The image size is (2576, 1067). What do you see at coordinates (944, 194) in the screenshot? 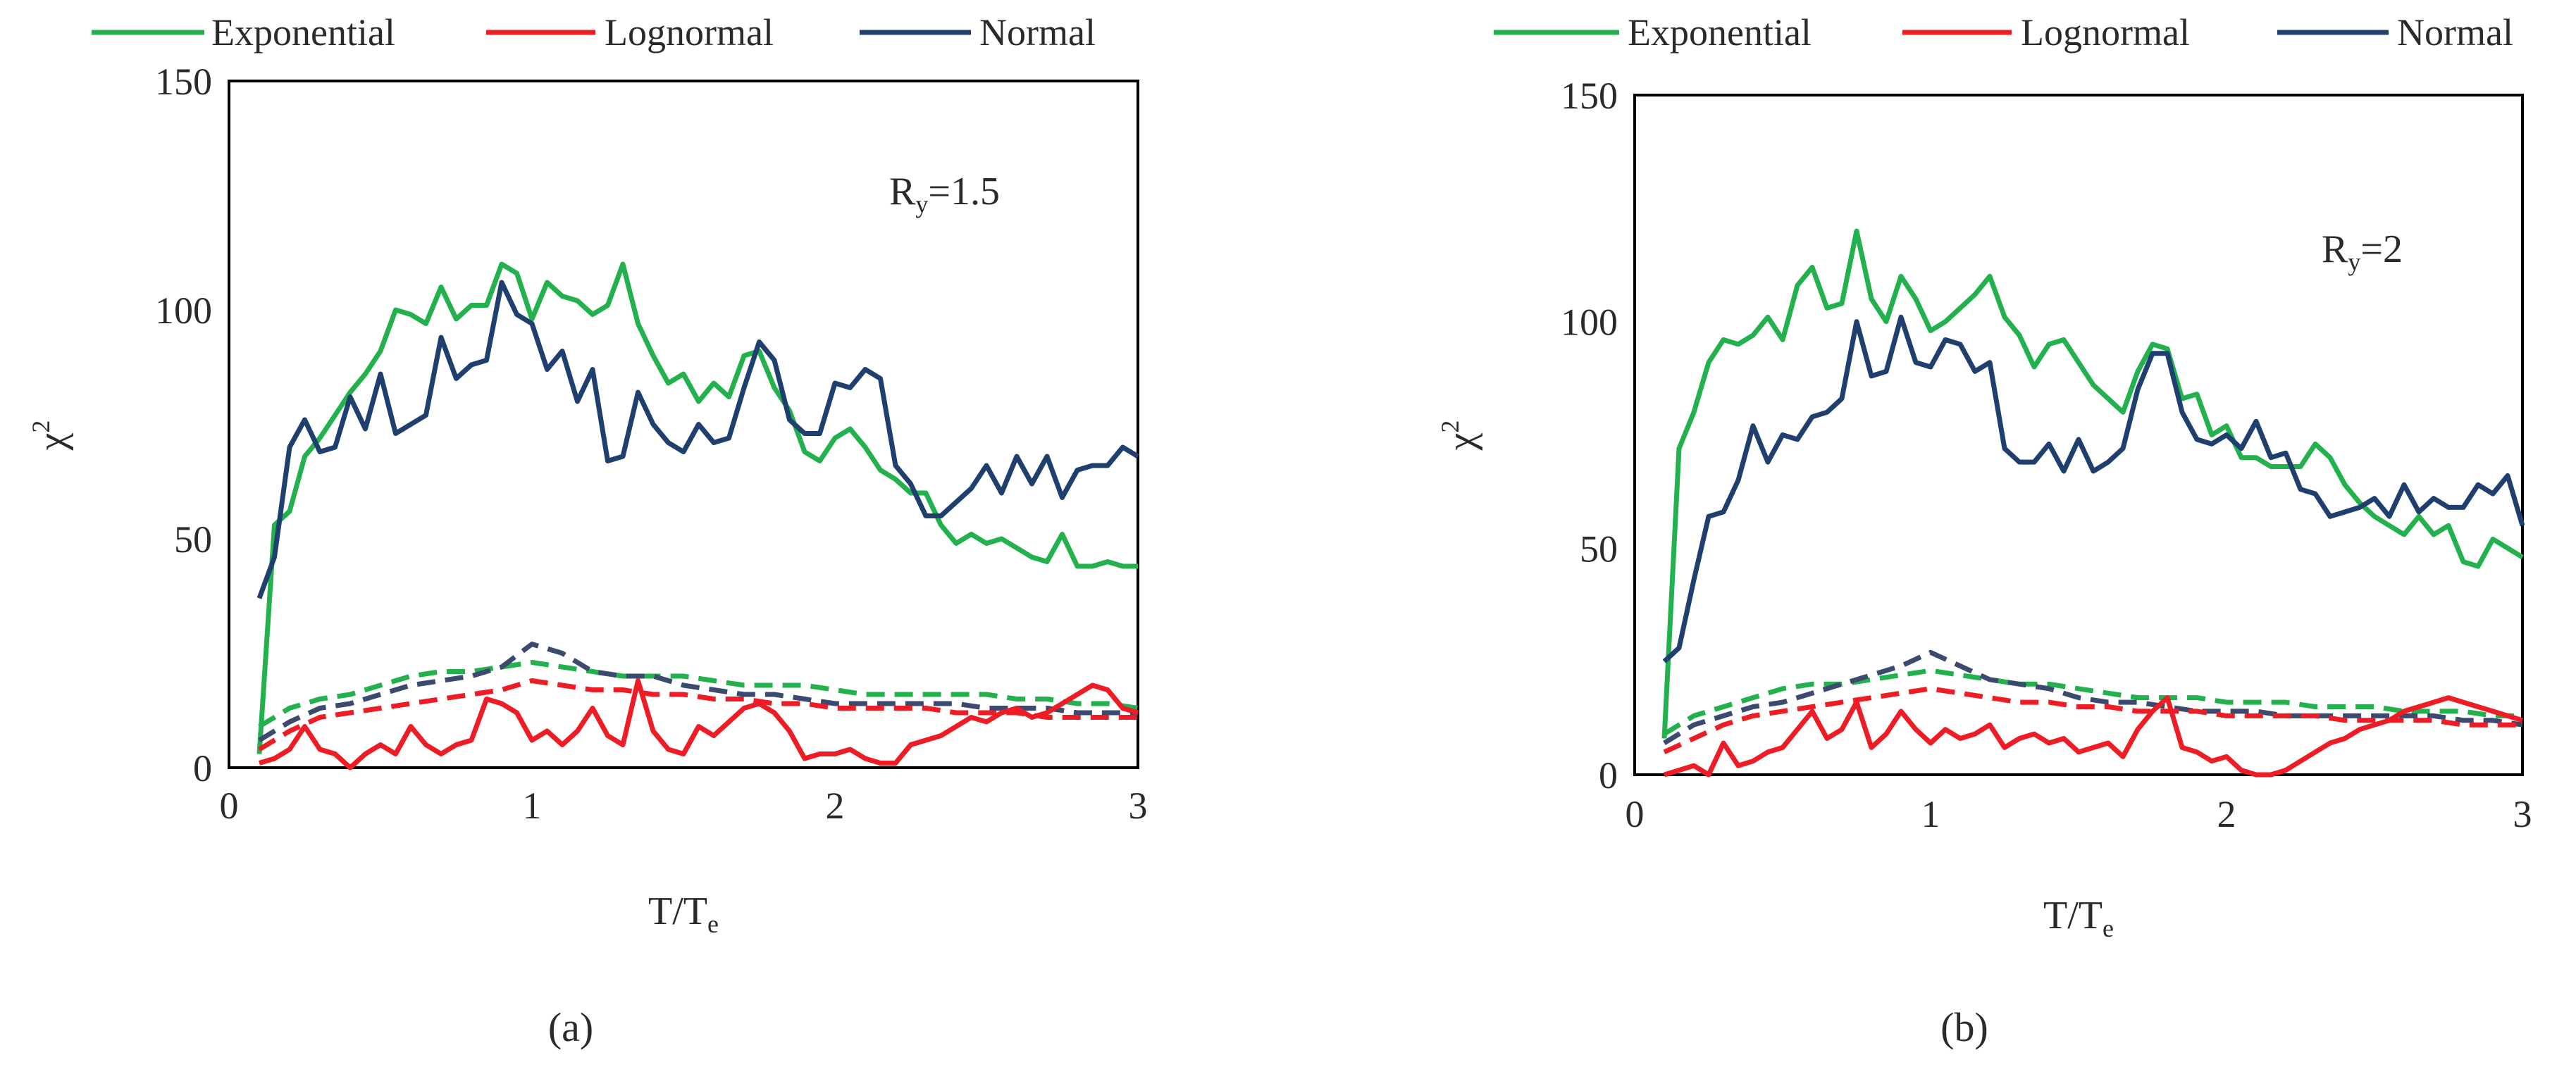
I see `ry-annotation: Ry=1.5` at bounding box center [944, 194].